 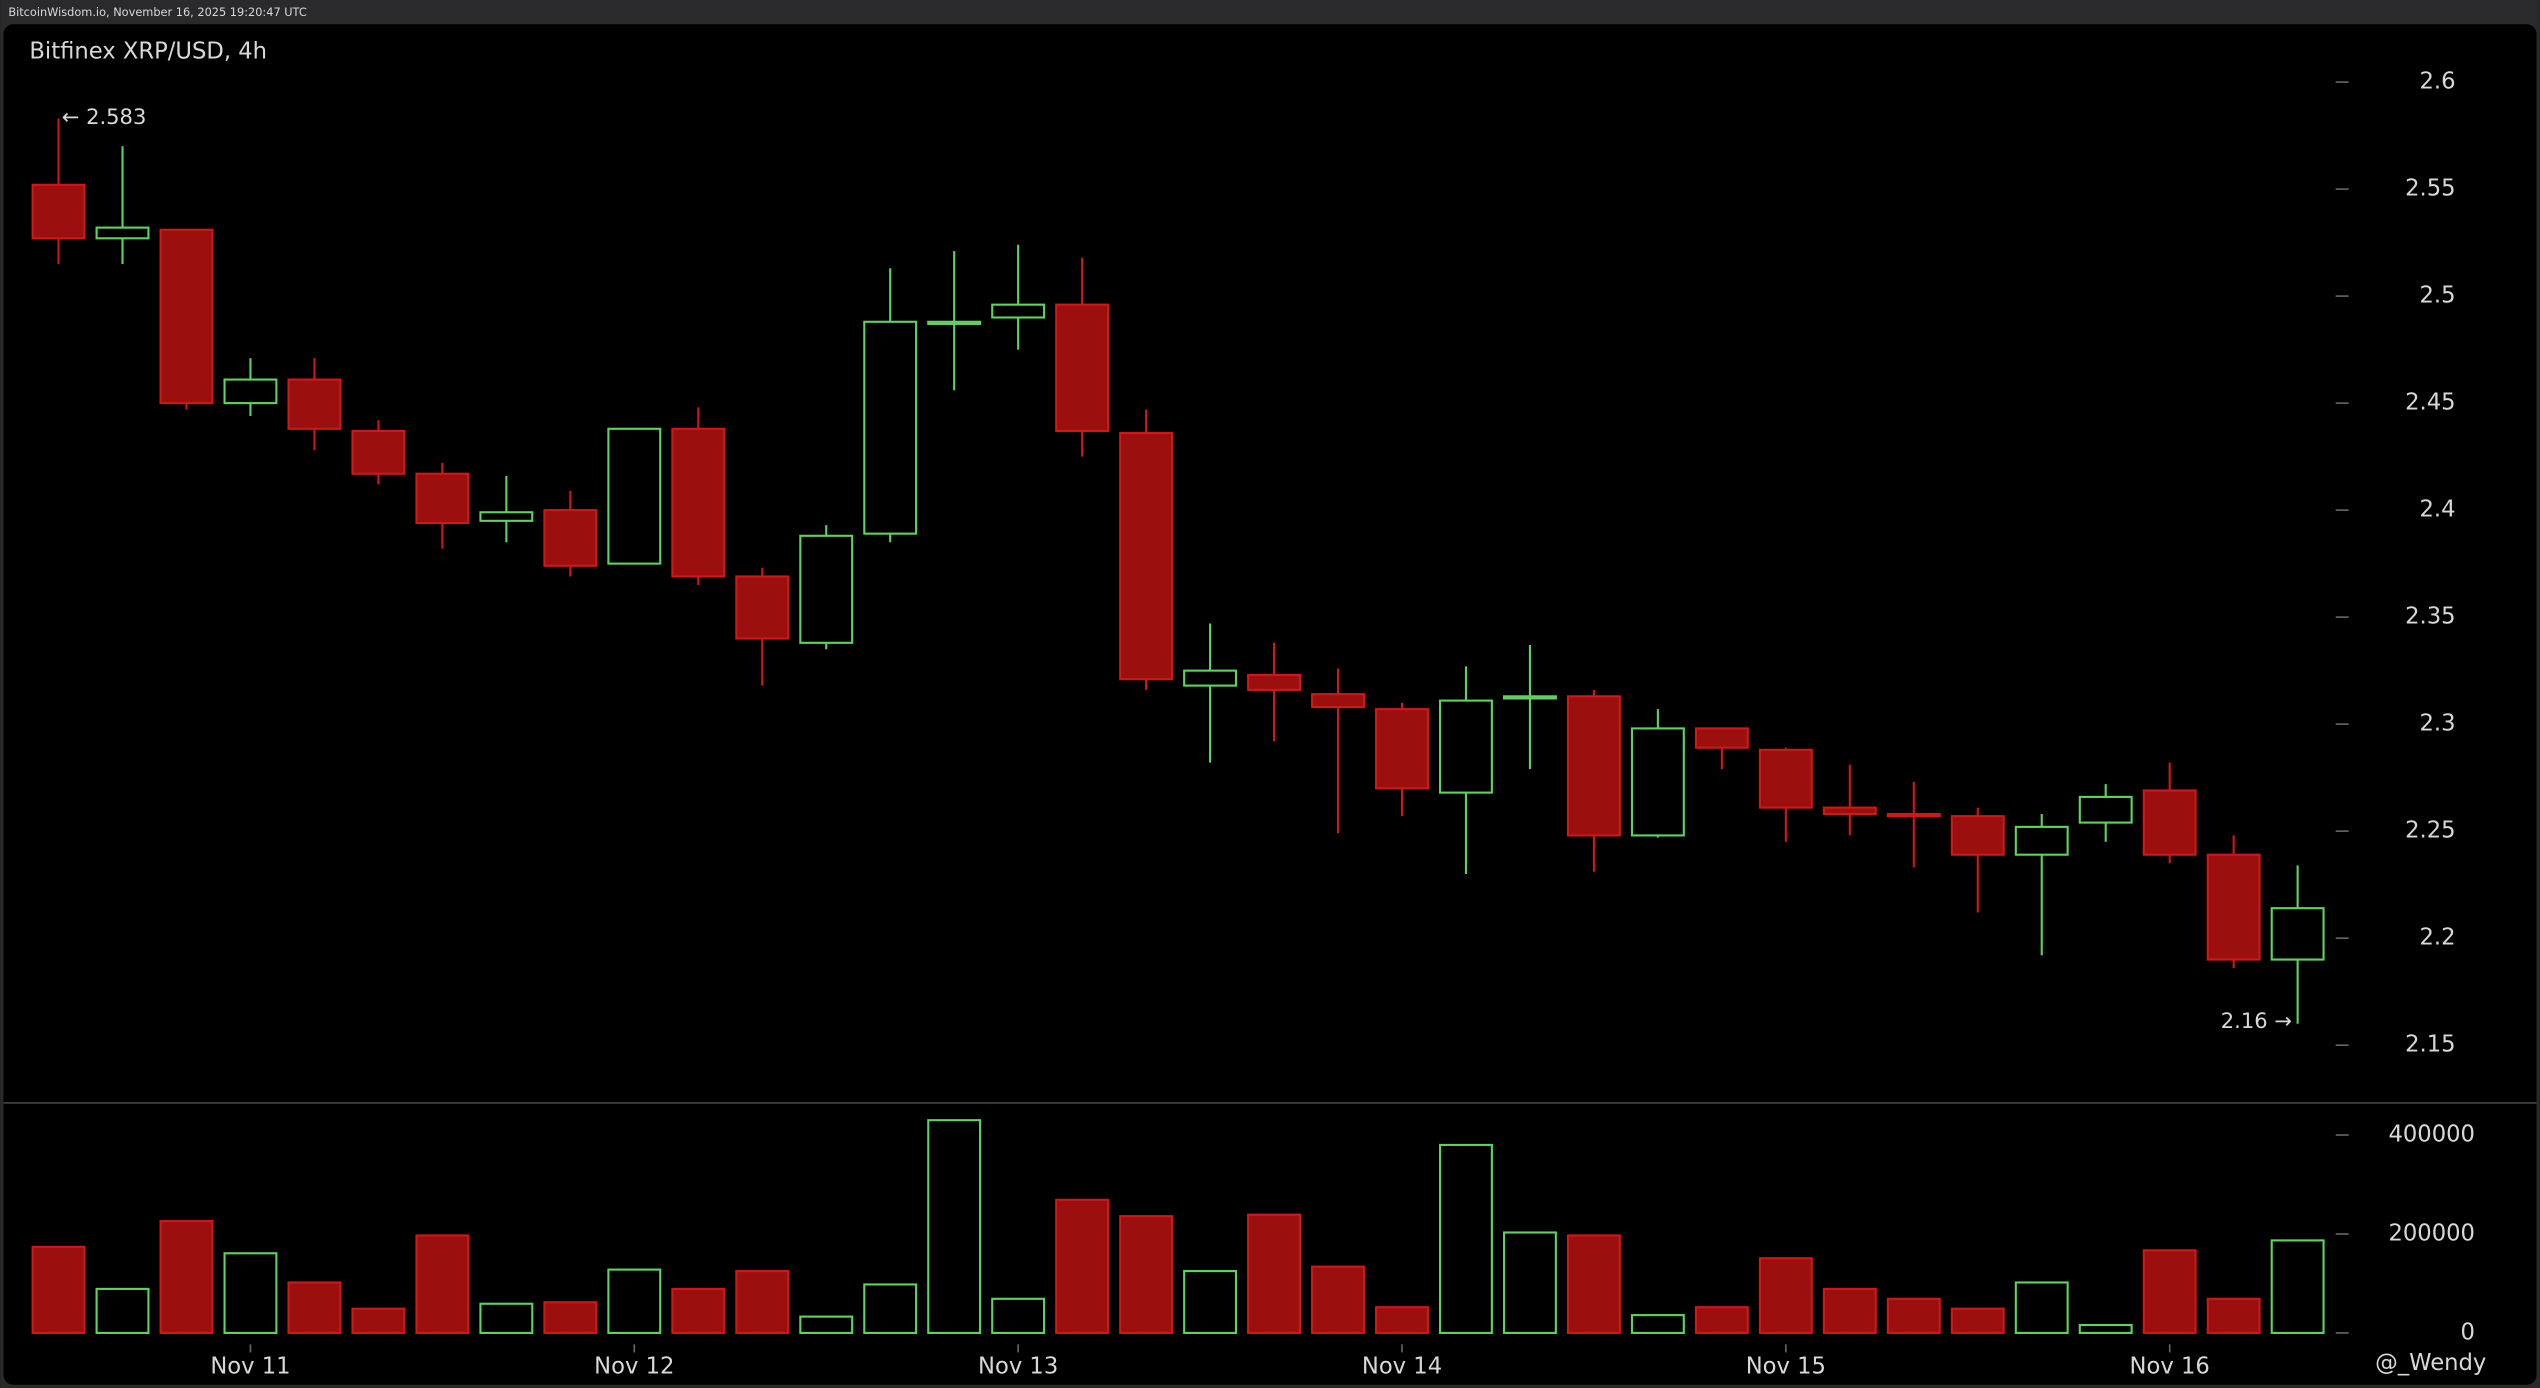 I want to click on y-tick-label: 2.35, so click(x=2430, y=617).